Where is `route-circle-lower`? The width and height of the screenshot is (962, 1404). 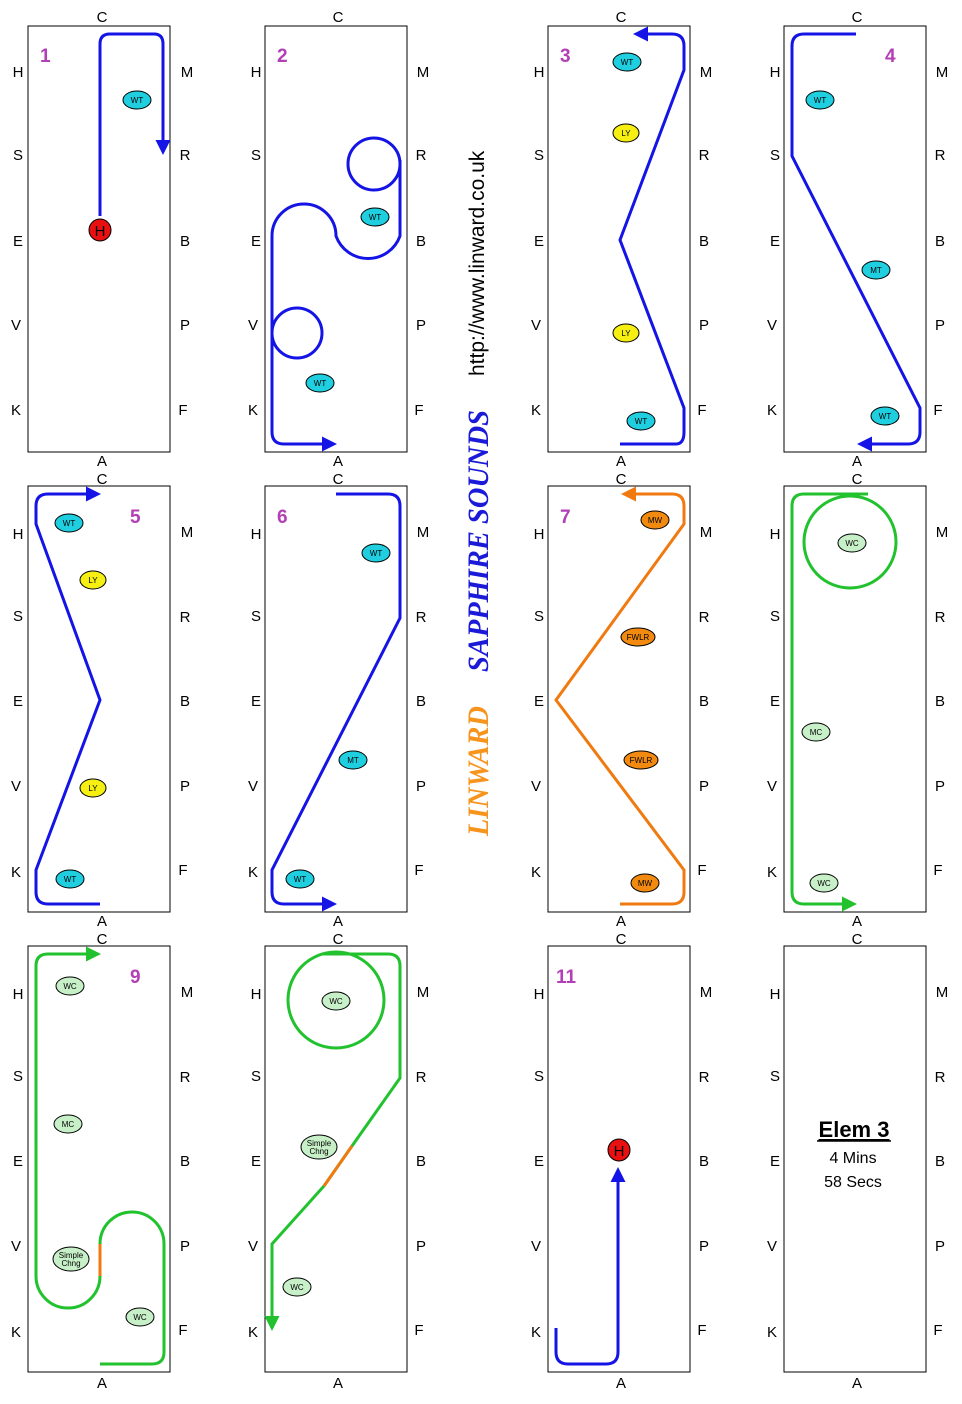 route-circle-lower is located at coordinates (297, 333).